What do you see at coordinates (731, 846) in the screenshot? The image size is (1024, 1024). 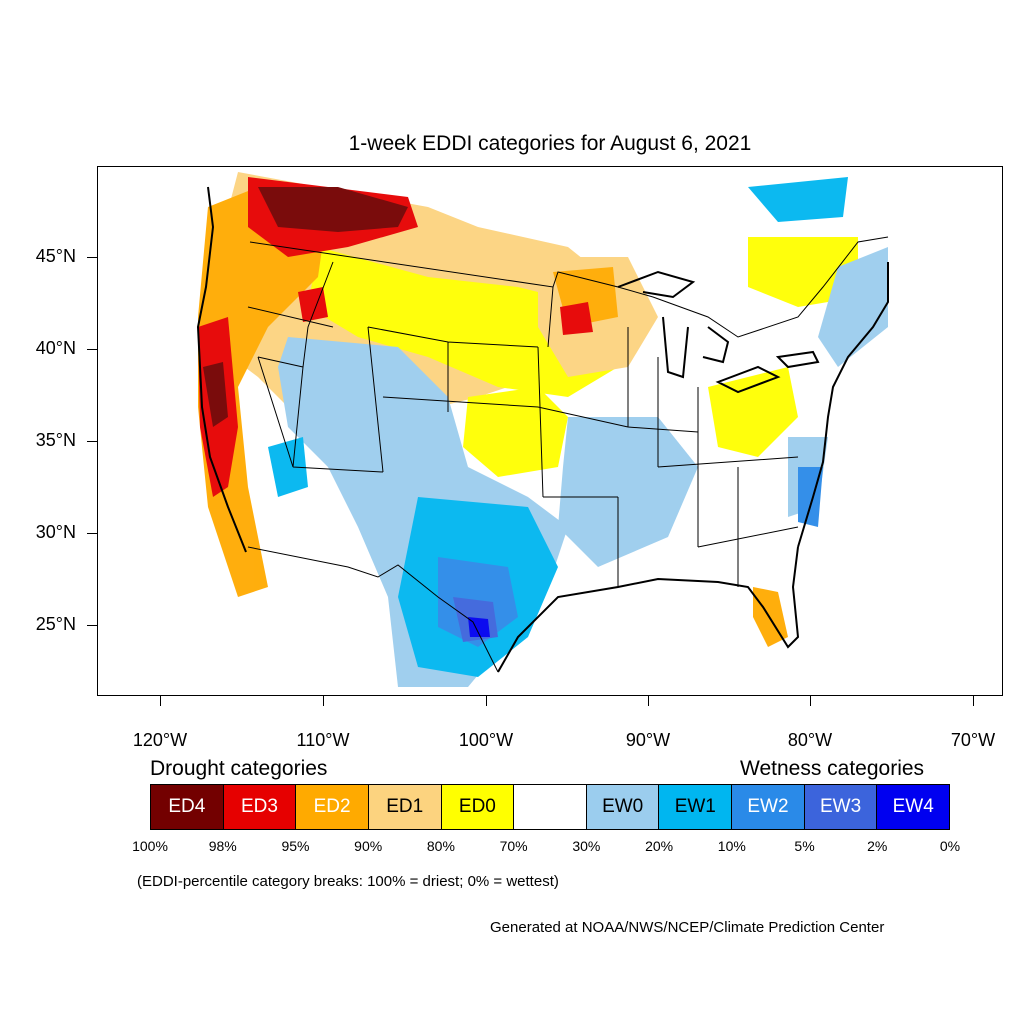 I see `percentile-label: 10%` at bounding box center [731, 846].